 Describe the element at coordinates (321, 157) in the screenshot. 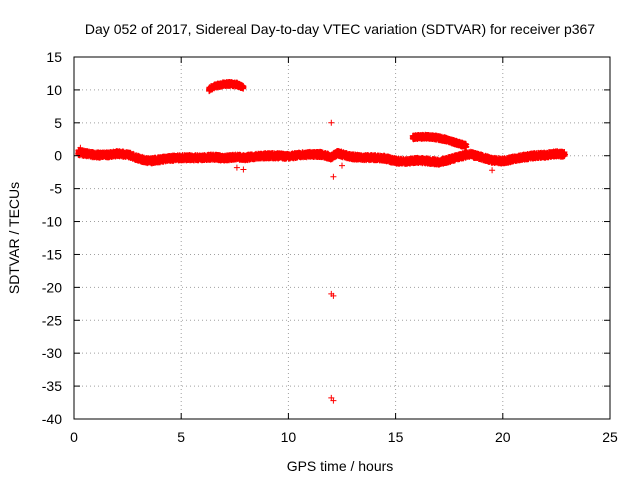

I see `series-main-band` at that location.